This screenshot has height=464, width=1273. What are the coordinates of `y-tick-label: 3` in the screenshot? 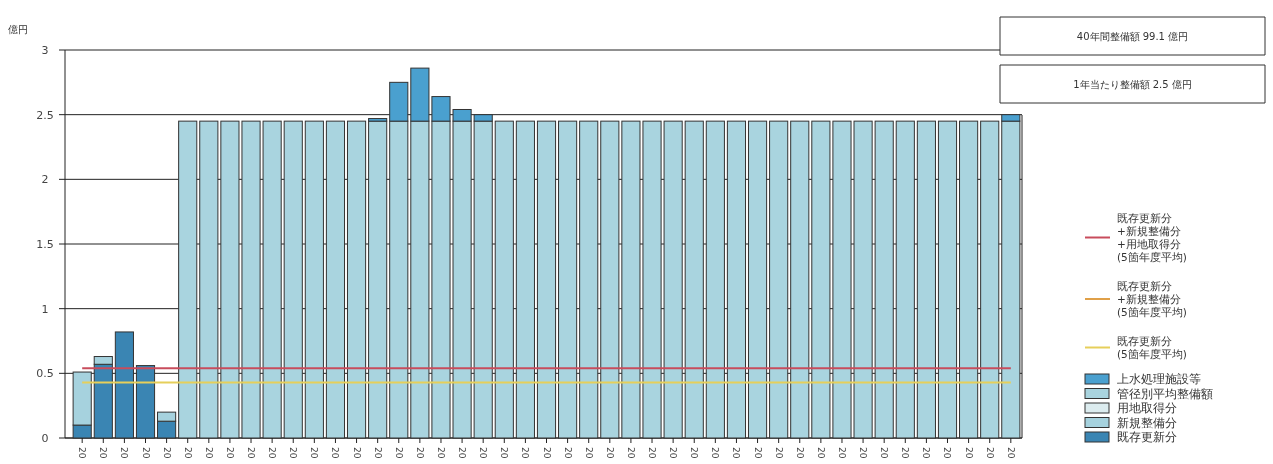 It's located at (45, 50).